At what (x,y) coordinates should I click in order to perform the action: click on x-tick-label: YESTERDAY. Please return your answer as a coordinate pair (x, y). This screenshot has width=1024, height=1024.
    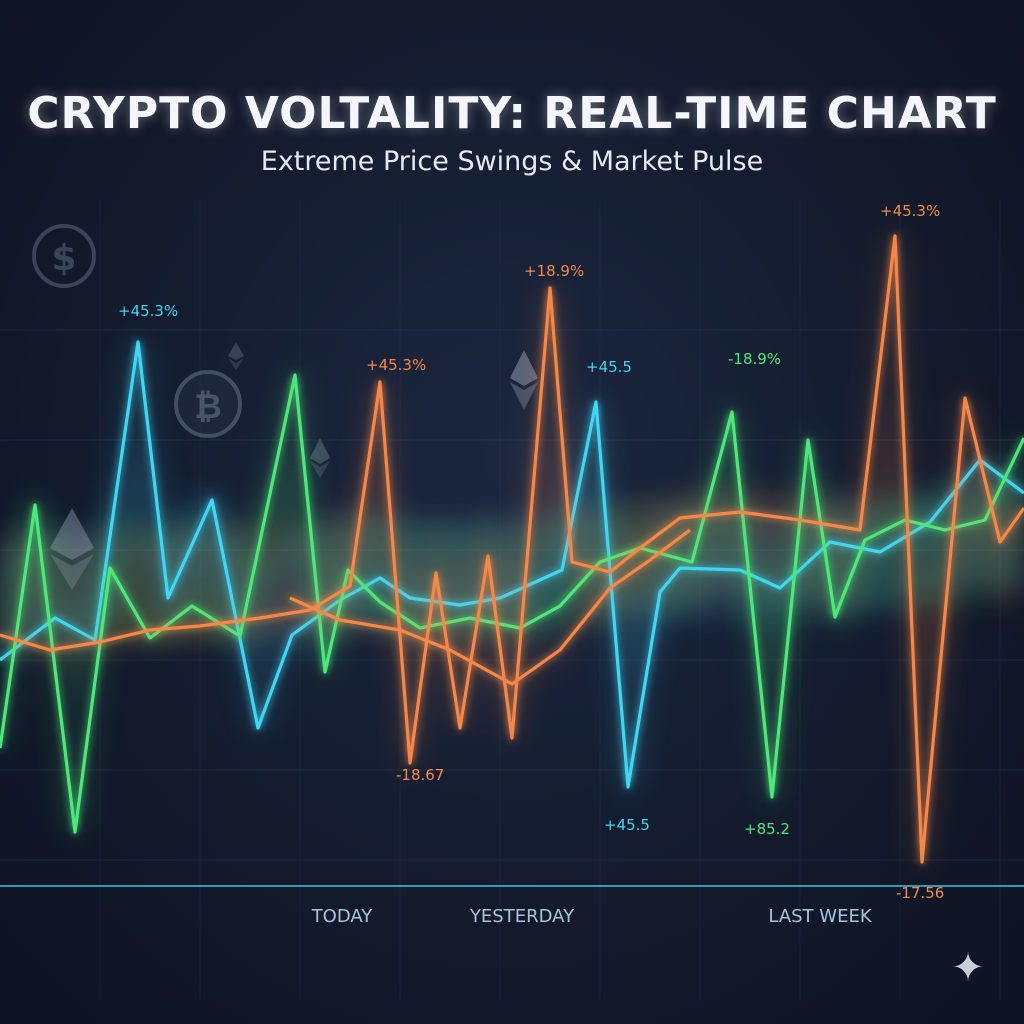
    Looking at the image, I should click on (522, 916).